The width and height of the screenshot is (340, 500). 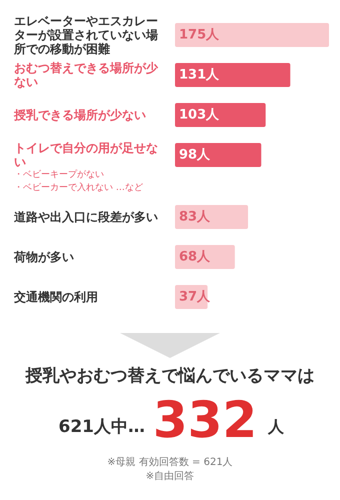 I want to click on text: 授乳やおむつ替えで悩んでいるママは, so click(x=169, y=376).